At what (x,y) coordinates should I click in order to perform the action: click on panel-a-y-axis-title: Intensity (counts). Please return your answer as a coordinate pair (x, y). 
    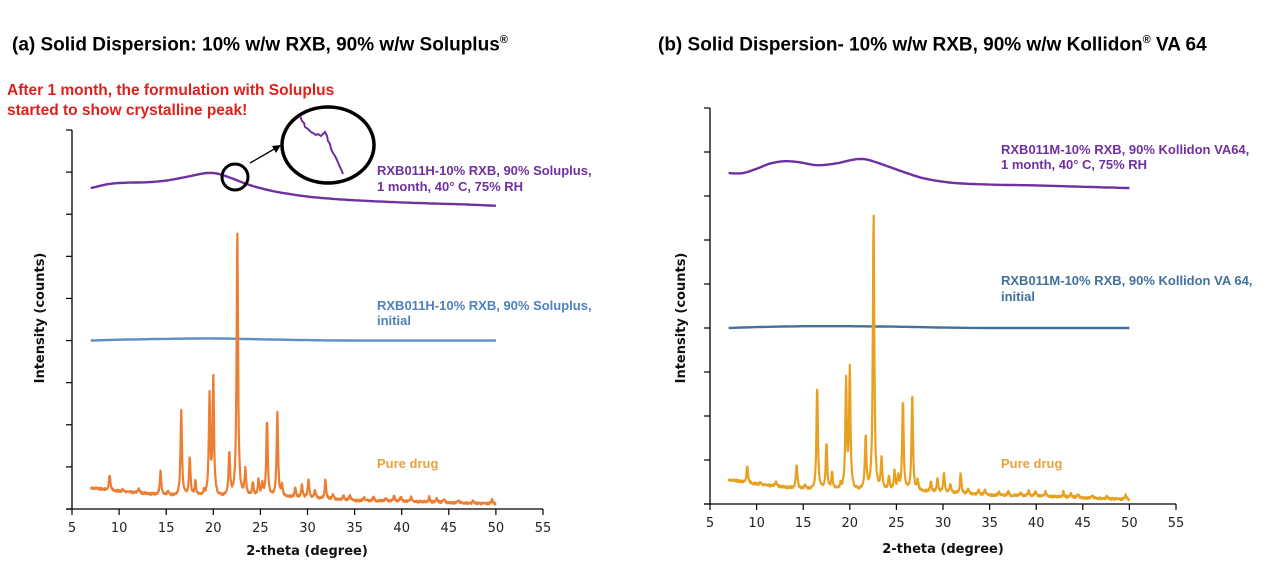
    Looking at the image, I should click on (40, 318).